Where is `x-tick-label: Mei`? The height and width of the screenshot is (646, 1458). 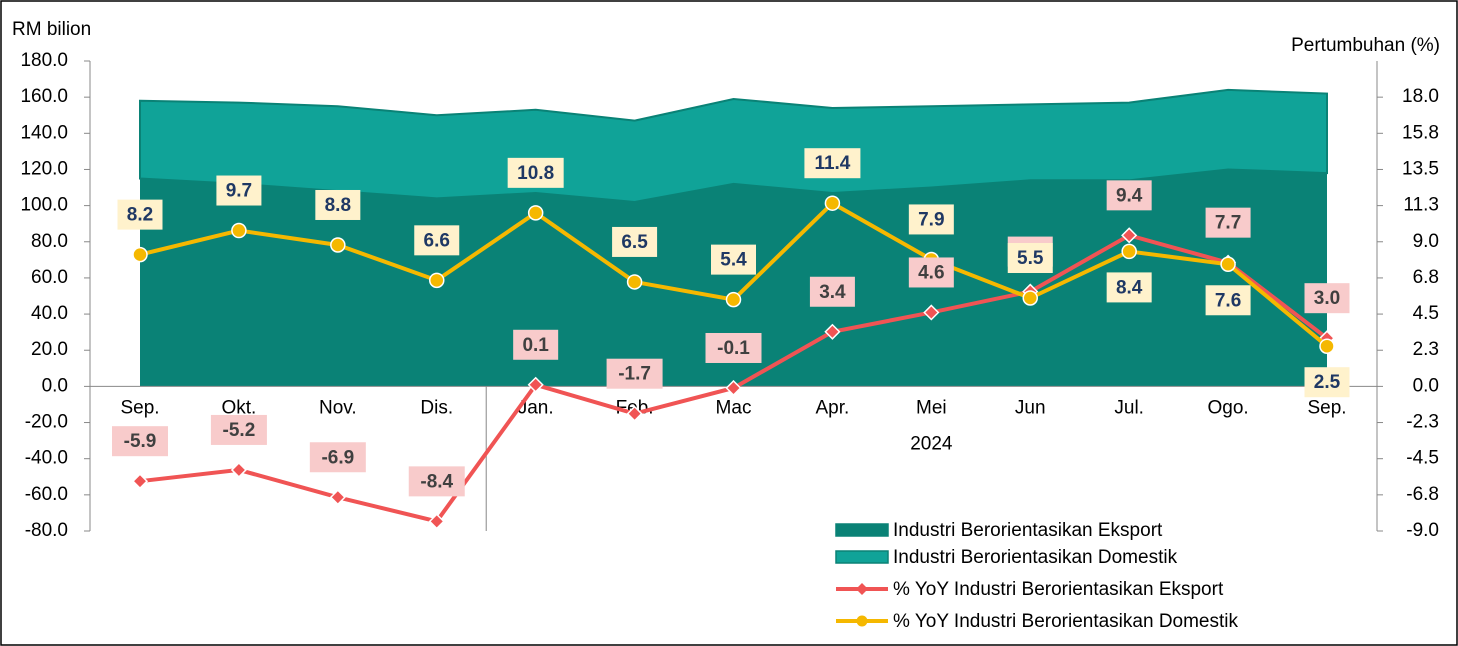
x-tick-label: Mei is located at coordinates (931, 407).